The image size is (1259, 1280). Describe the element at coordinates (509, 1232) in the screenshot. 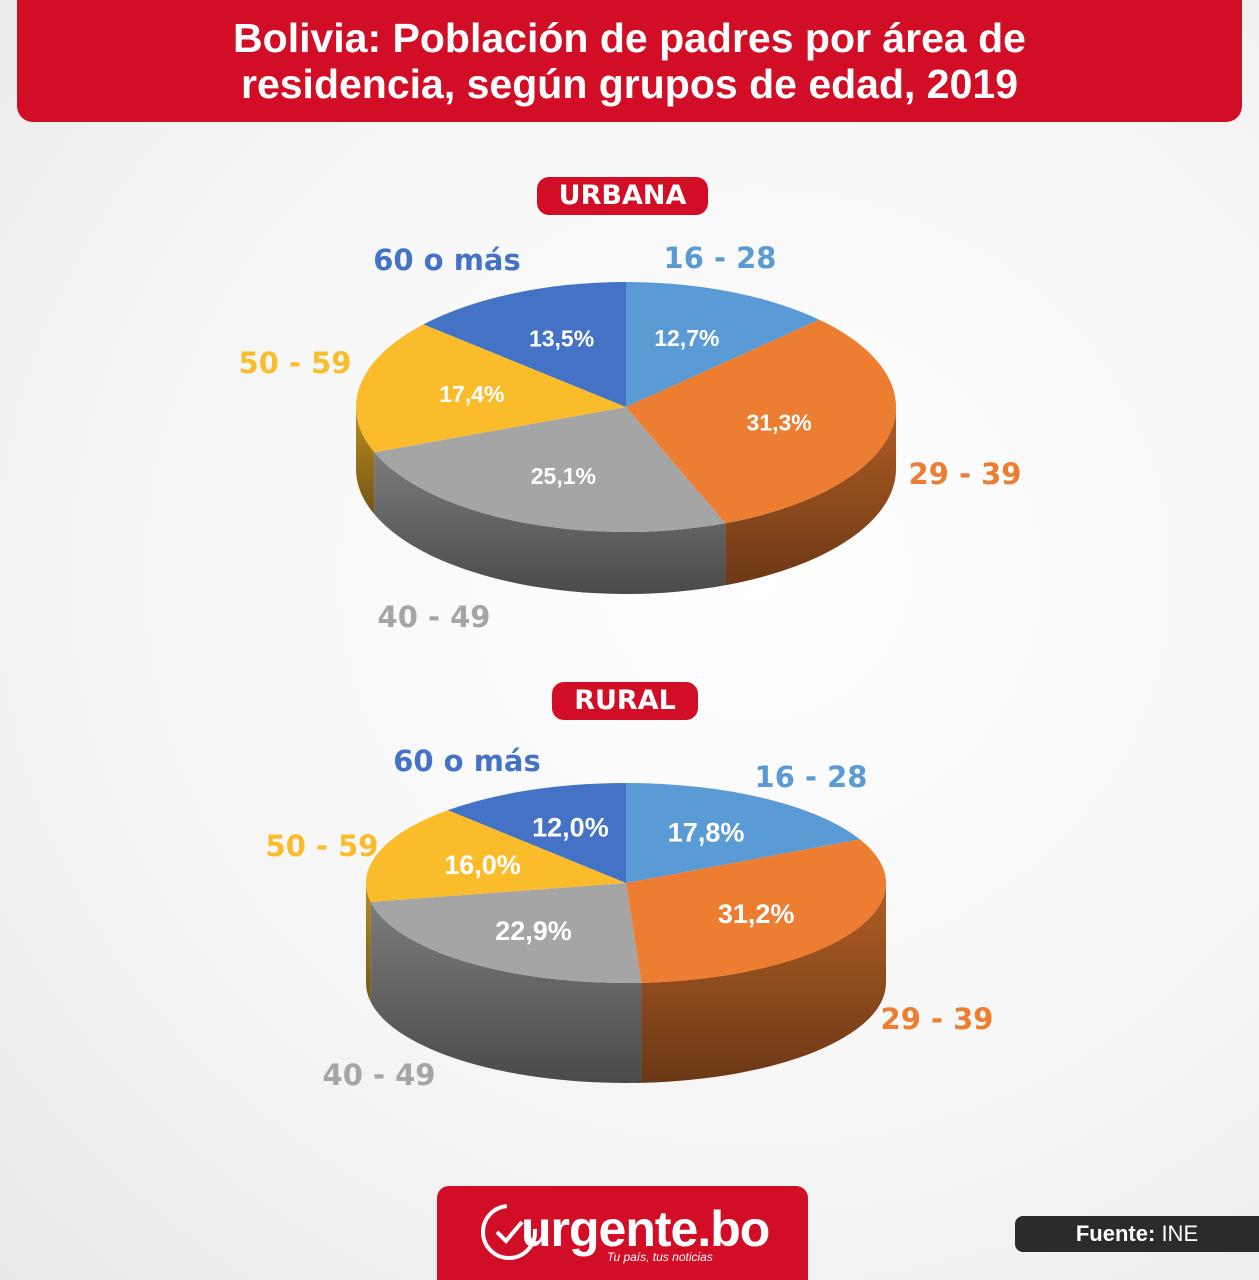

I see `clock-check-icon` at that location.